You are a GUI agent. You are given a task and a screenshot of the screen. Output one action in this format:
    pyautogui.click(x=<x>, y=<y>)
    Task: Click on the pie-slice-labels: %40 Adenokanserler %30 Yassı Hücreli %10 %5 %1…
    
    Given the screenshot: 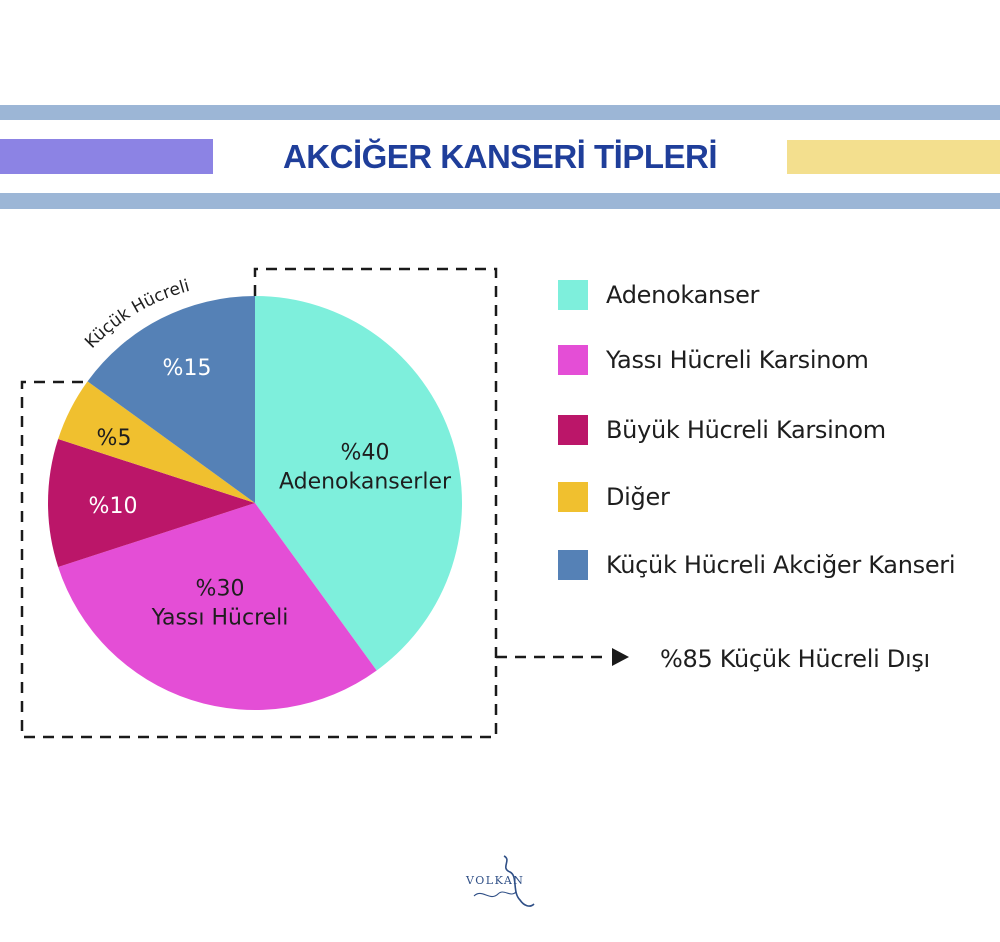 What is the action you would take?
    pyautogui.click(x=270, y=493)
    